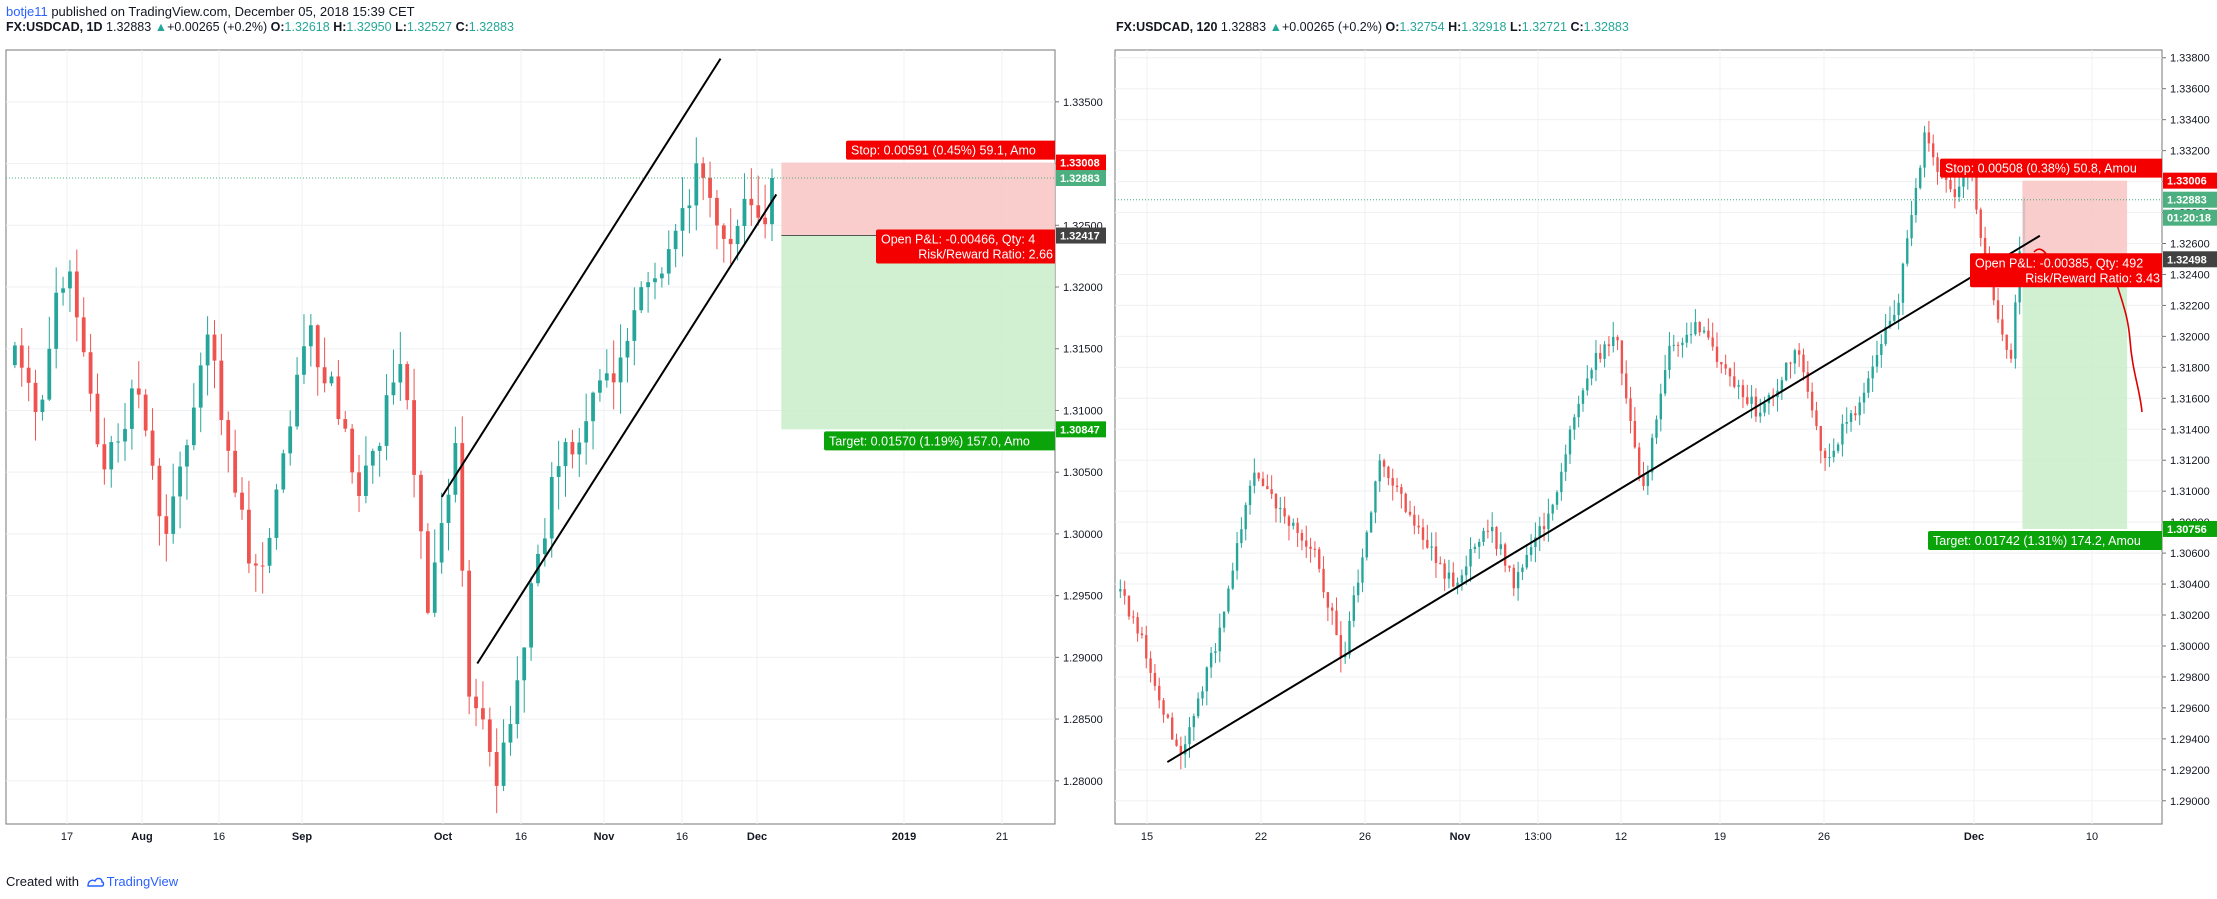 This screenshot has height=899, width=2217. I want to click on stop-label-text: Stop: 0.00591 (0.45%) 59.1, Amo, so click(943, 151).